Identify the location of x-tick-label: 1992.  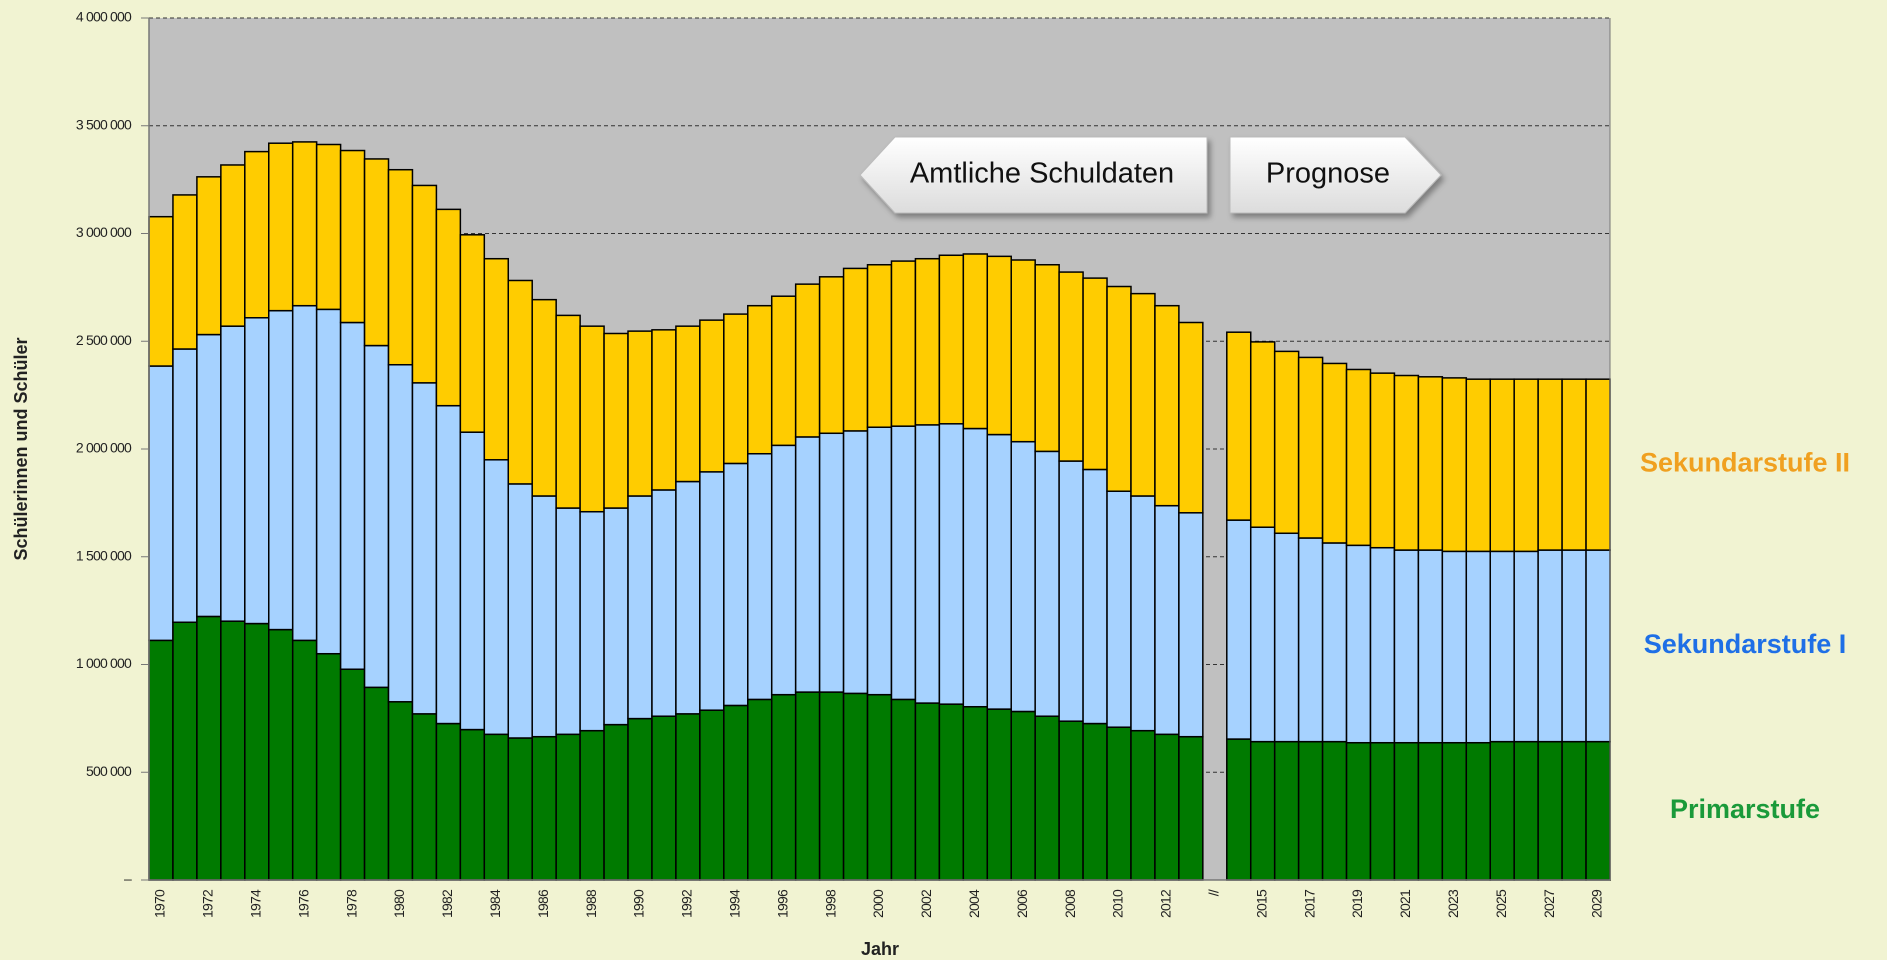
(687, 903).